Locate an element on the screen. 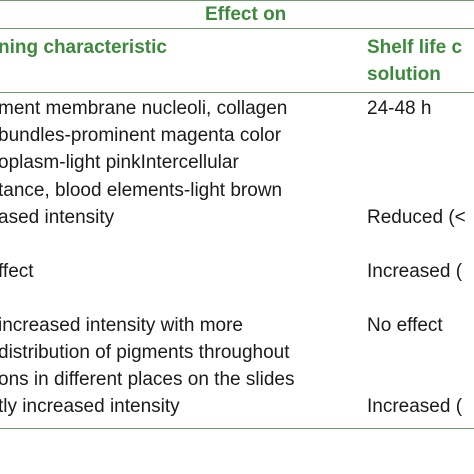 Image resolution: width=474 pixels, height=474 pixels. header-shelf-life-line2: solution is located at coordinates (404, 74).